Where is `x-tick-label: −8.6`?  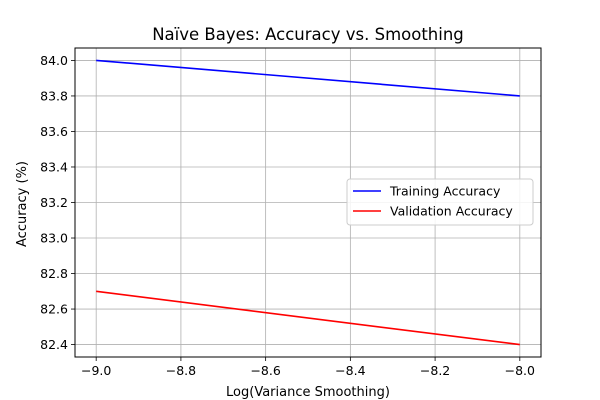
x-tick-label: −8.6 is located at coordinates (265, 370).